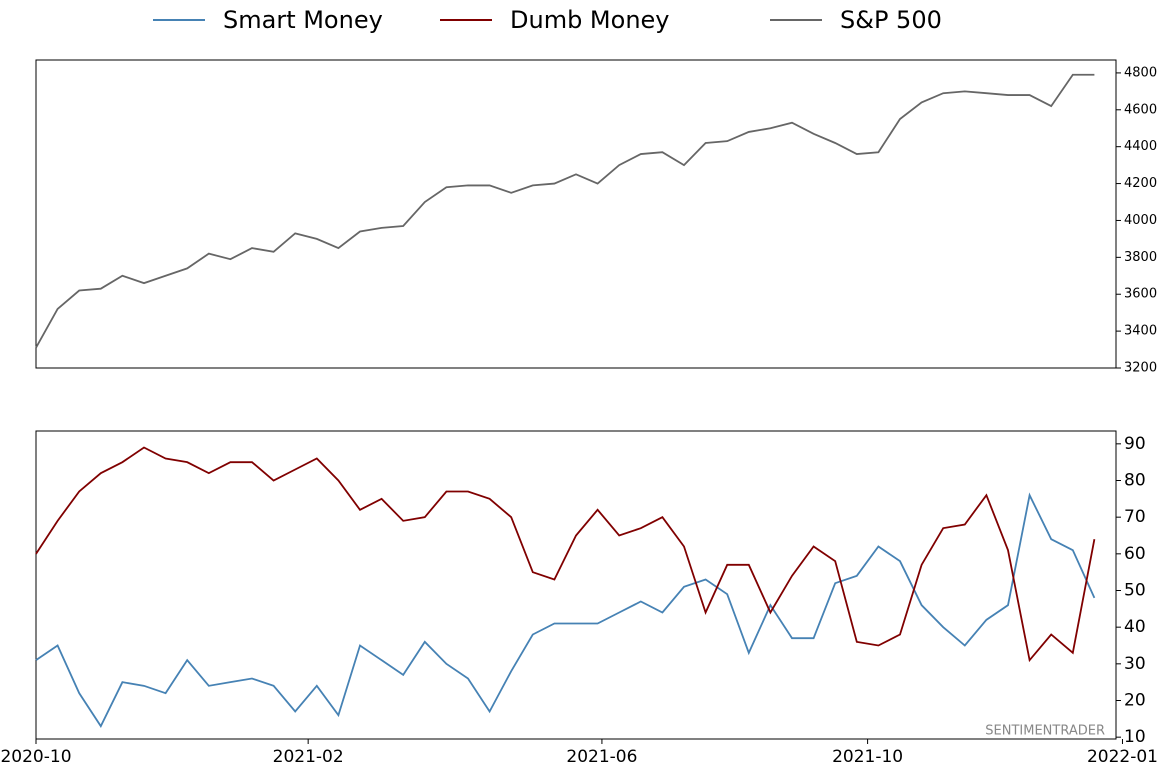  I want to click on y-tick-label: 70, so click(1135, 517).